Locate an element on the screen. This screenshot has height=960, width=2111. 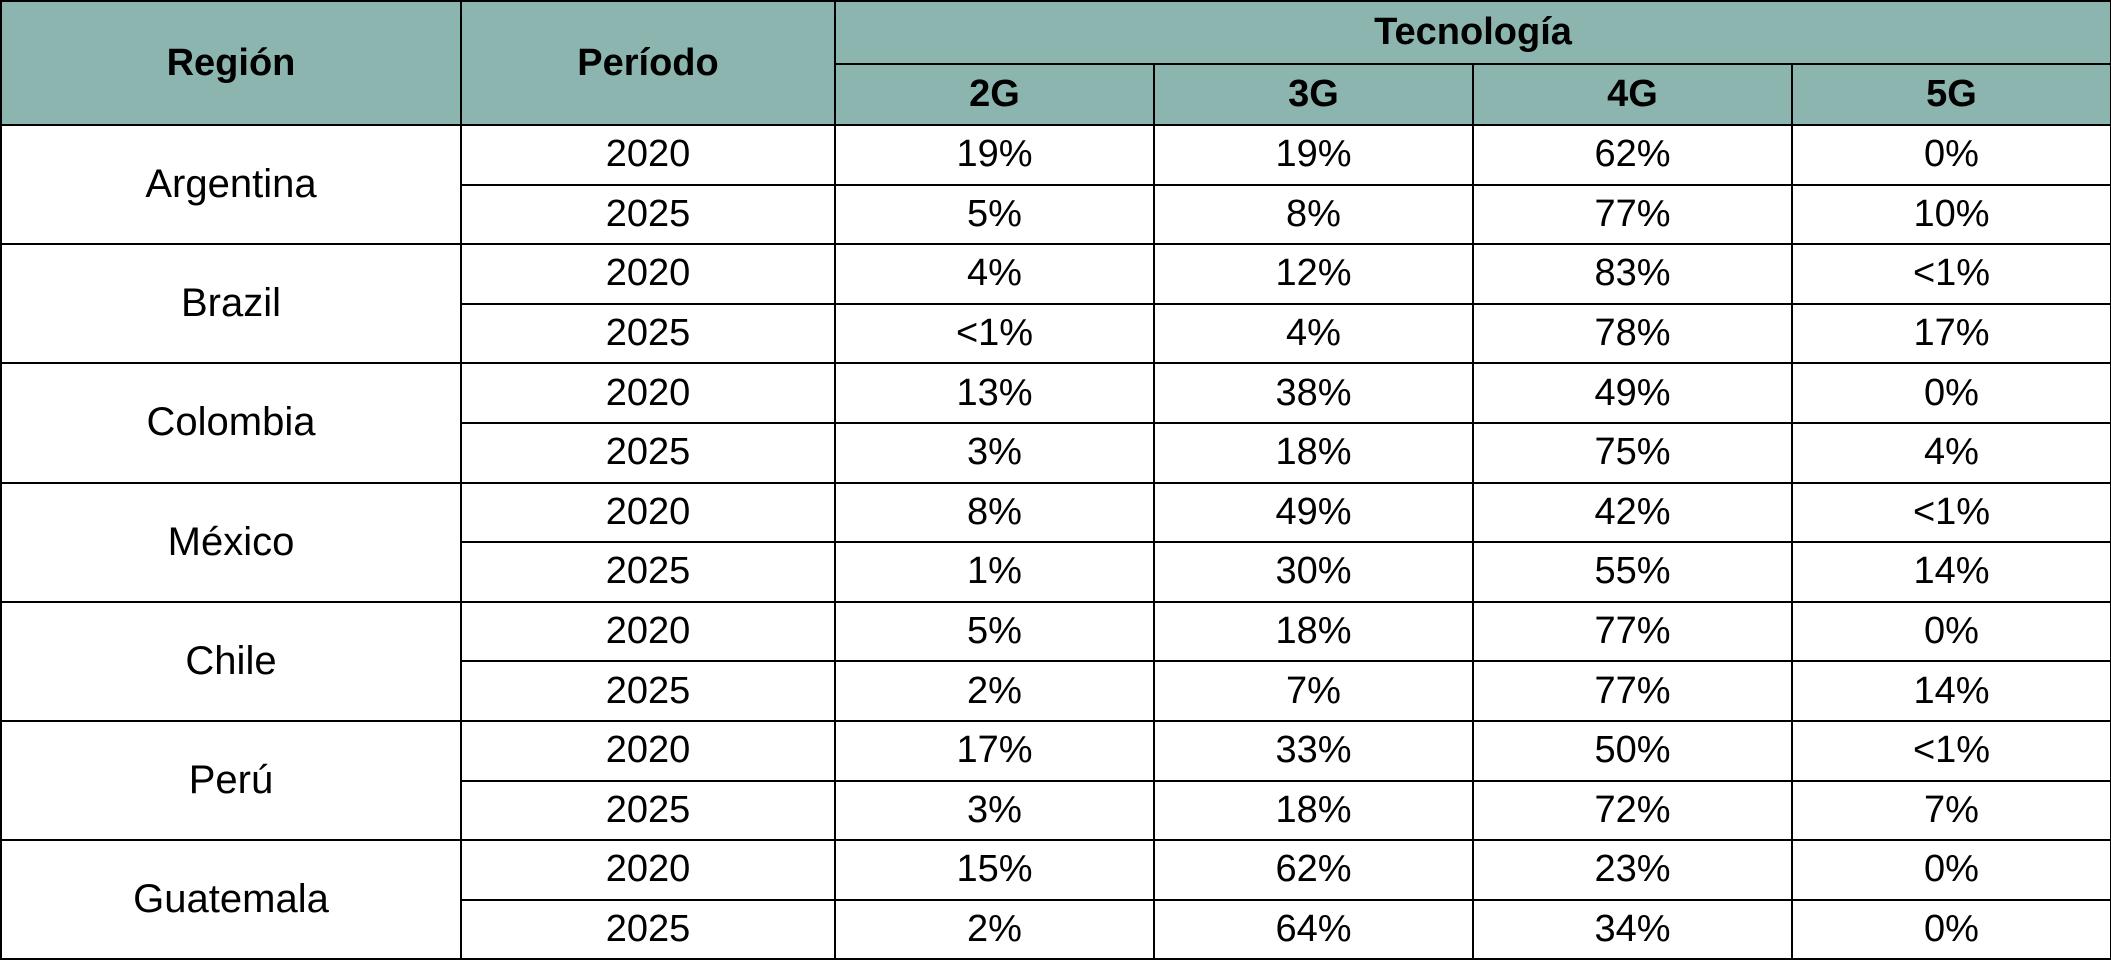
header-3g: 3G is located at coordinates (1313, 94).